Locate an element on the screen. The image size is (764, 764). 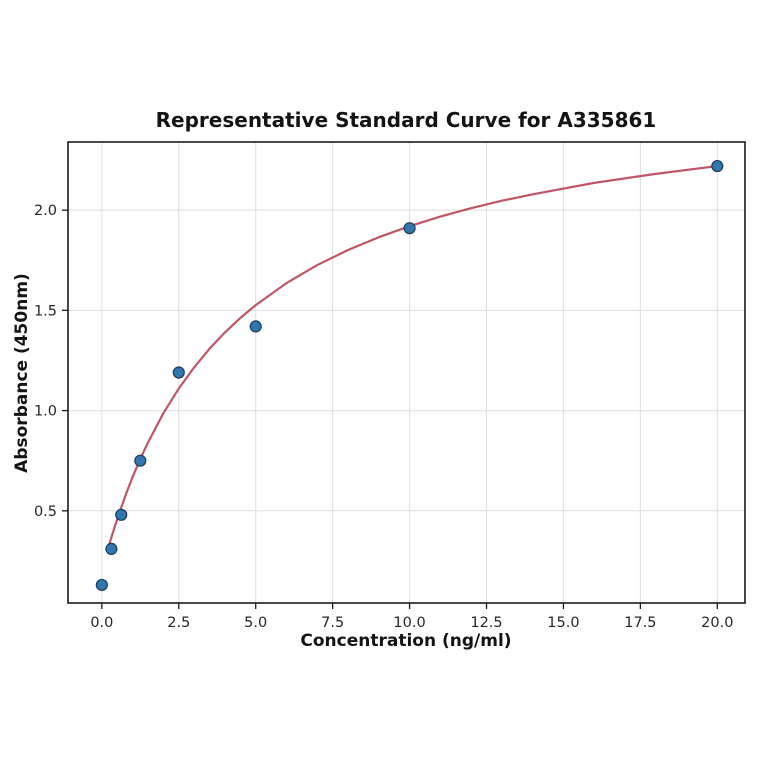
y-tick-label: 0.5 is located at coordinates (45, 512).